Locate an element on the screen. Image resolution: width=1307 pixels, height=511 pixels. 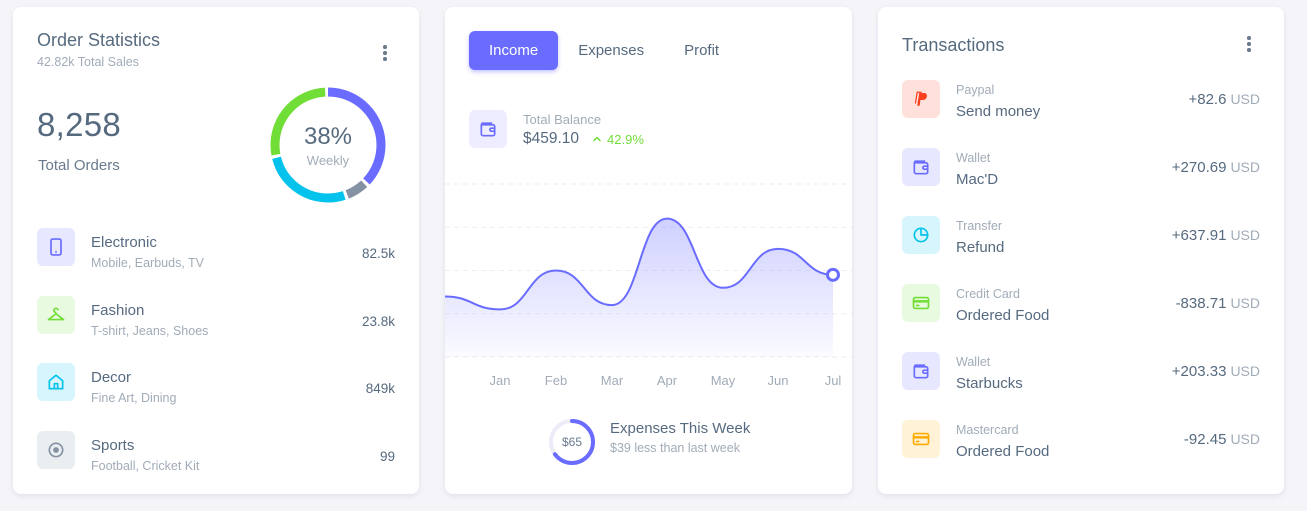
x-tick-label: Jul is located at coordinates (833, 380).